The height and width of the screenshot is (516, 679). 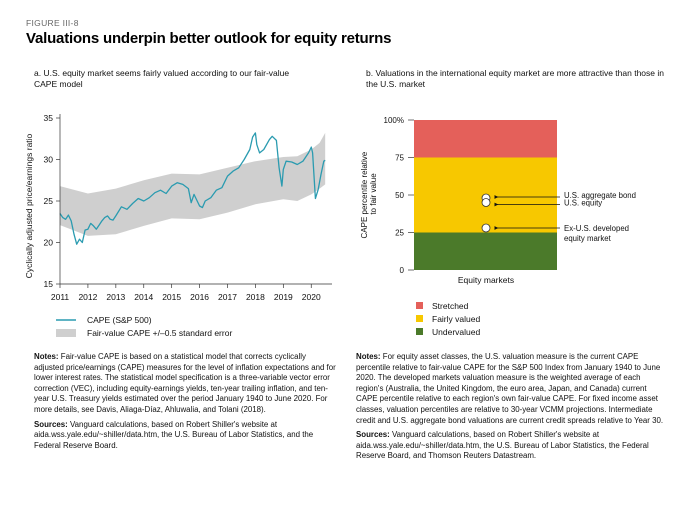 What do you see at coordinates (283, 297) in the screenshot?
I see `x-tick-label: 2019` at bounding box center [283, 297].